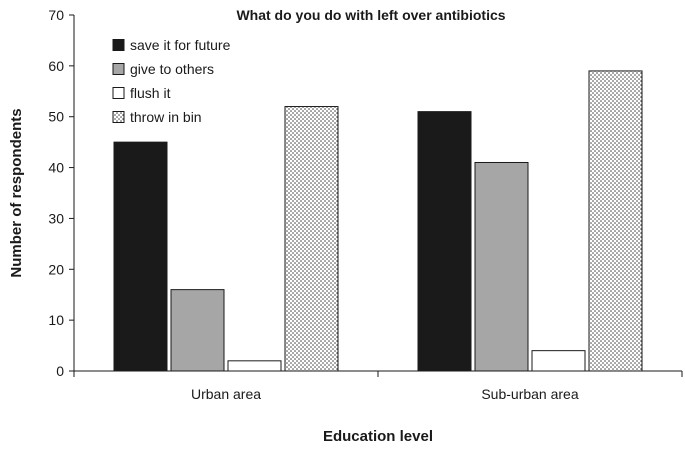 This screenshot has height=450, width=685. What do you see at coordinates (501, 266) in the screenshot?
I see `bar-give-to-others-sub-urban-area` at bounding box center [501, 266].